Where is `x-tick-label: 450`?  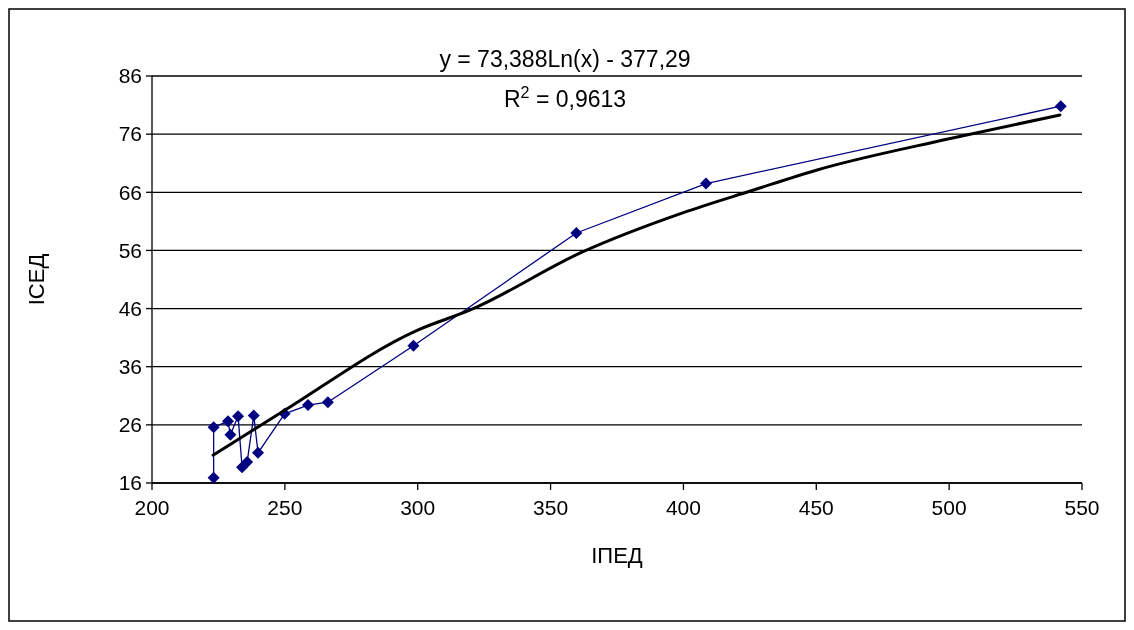
x-tick-label: 450 is located at coordinates (816, 507).